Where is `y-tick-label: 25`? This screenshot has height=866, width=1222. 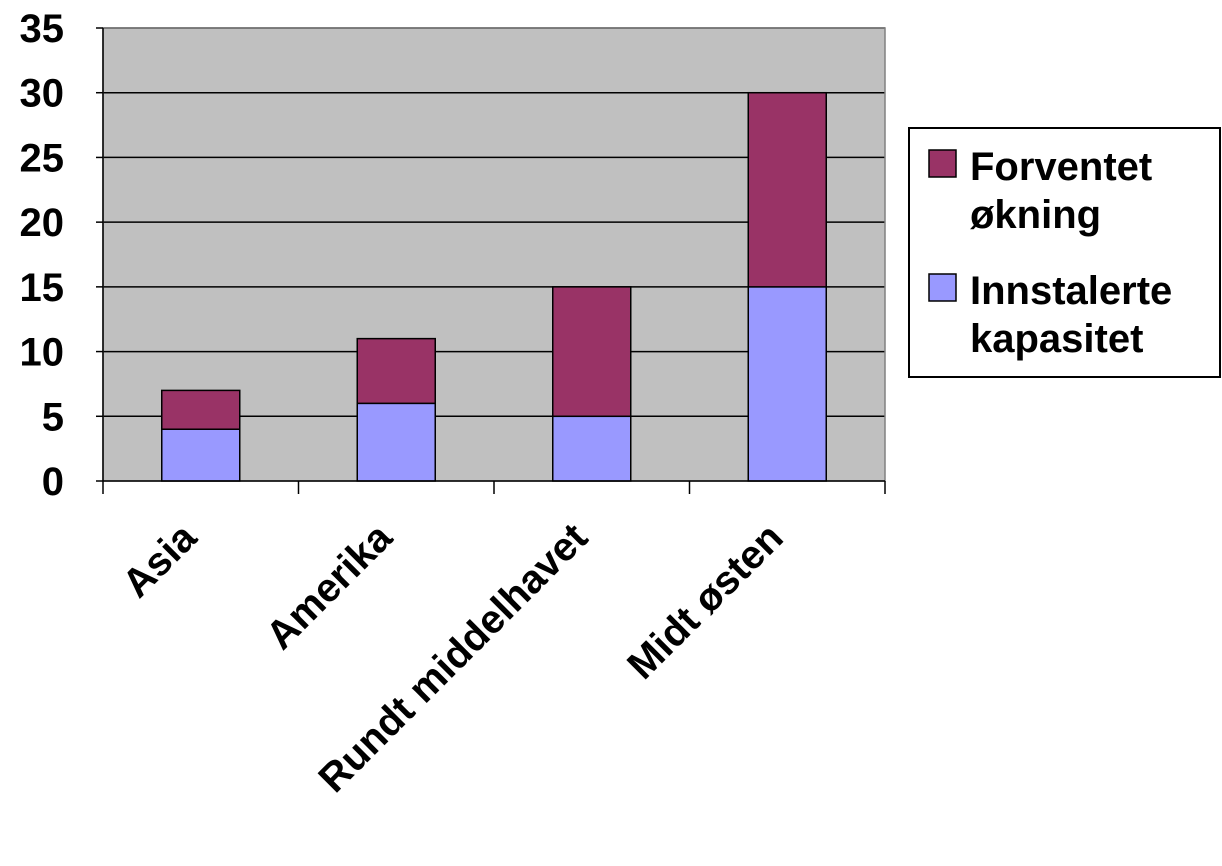
y-tick-label: 25 is located at coordinates (42, 158).